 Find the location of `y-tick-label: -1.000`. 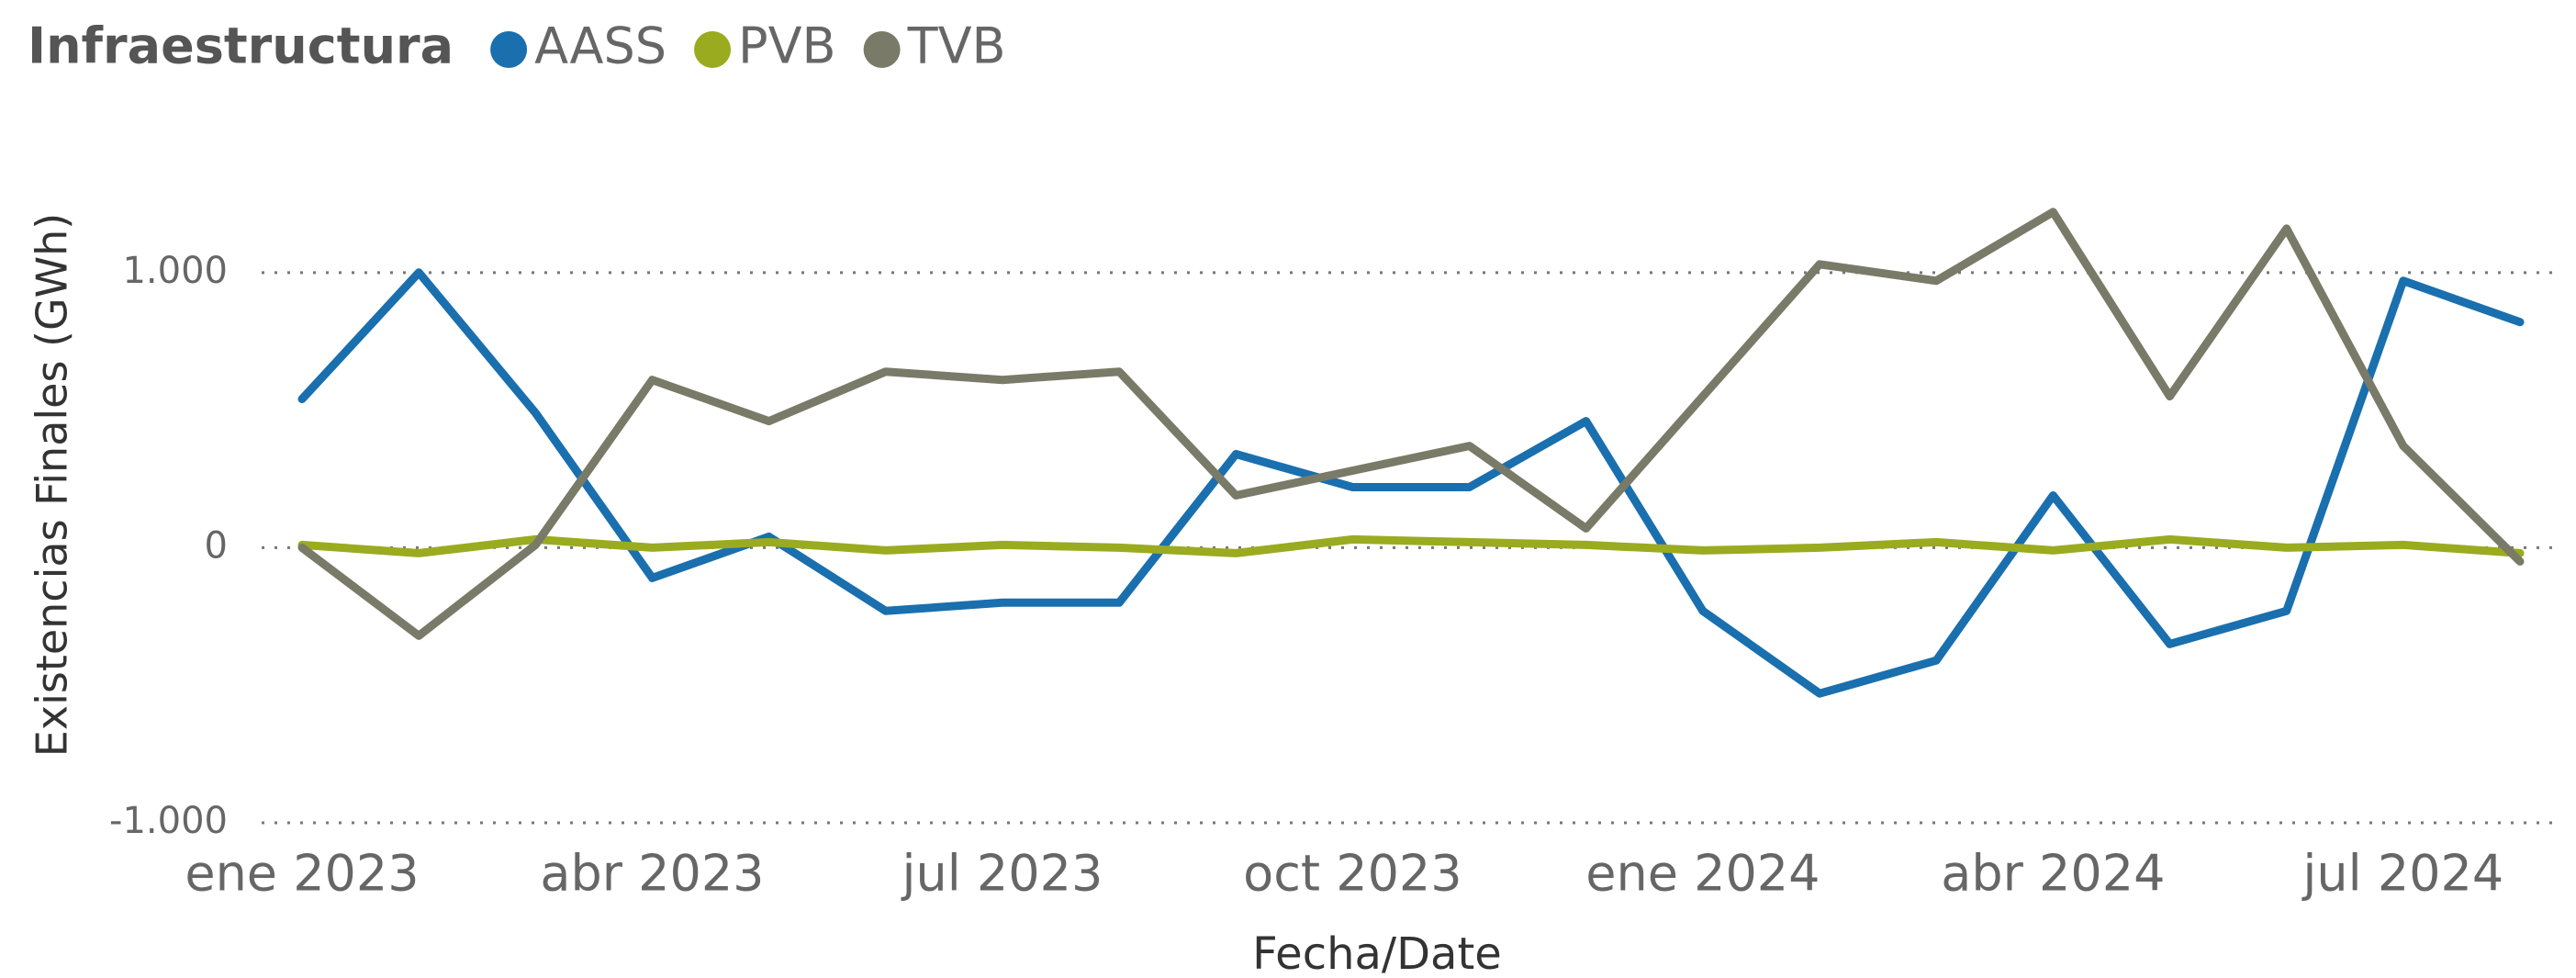

y-tick-label: -1.000 is located at coordinates (168, 821).